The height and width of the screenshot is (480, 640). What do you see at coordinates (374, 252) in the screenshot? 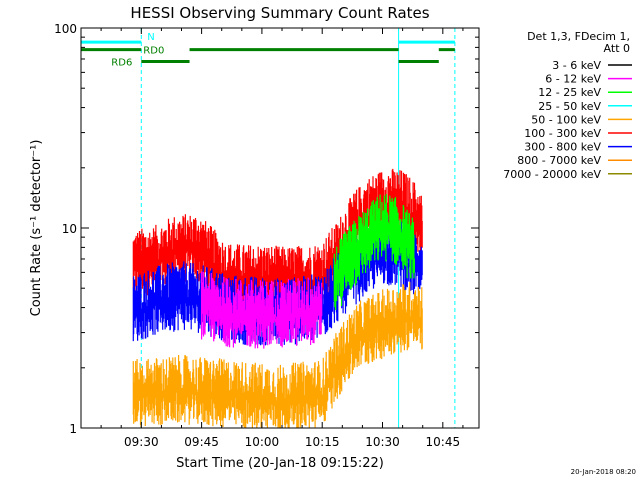
I see `series-trace-12-25-kev` at bounding box center [374, 252].